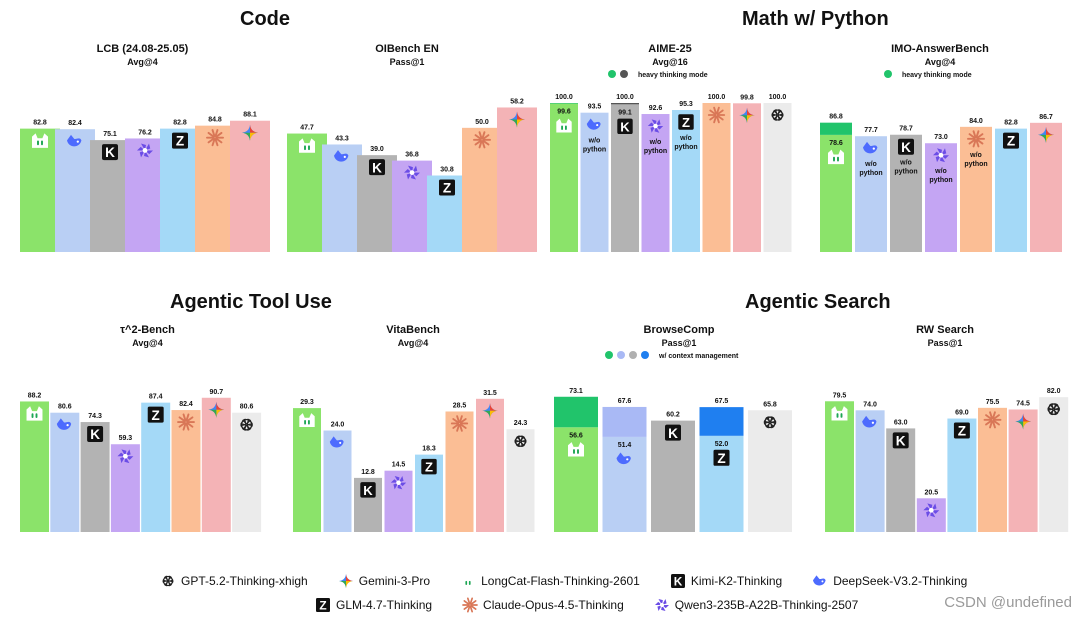  I want to click on bar-value-label: 82.0, so click(1054, 391).